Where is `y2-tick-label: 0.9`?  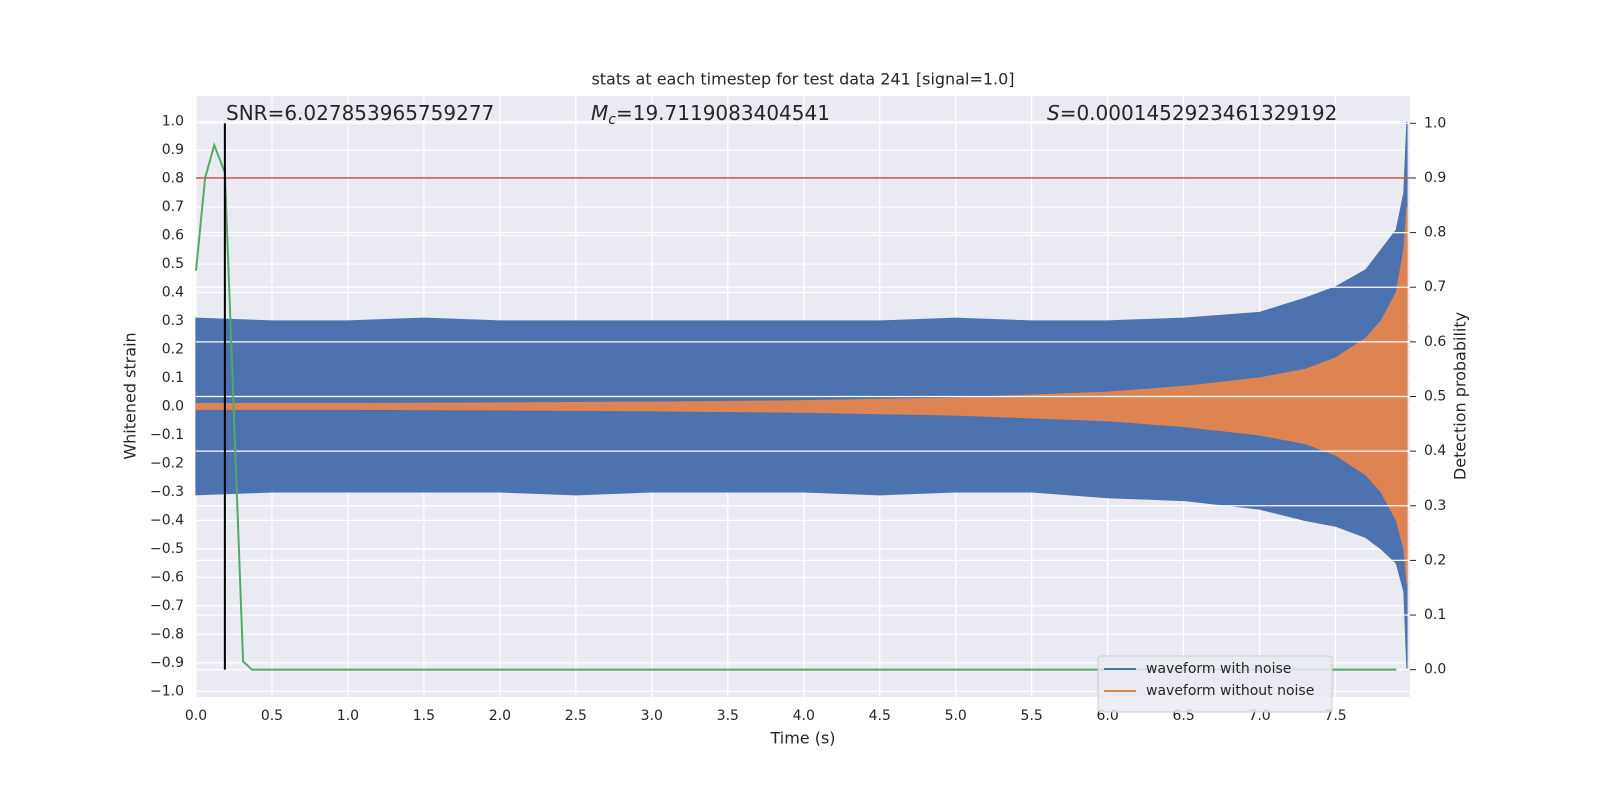
y2-tick-label: 0.9 is located at coordinates (1435, 178).